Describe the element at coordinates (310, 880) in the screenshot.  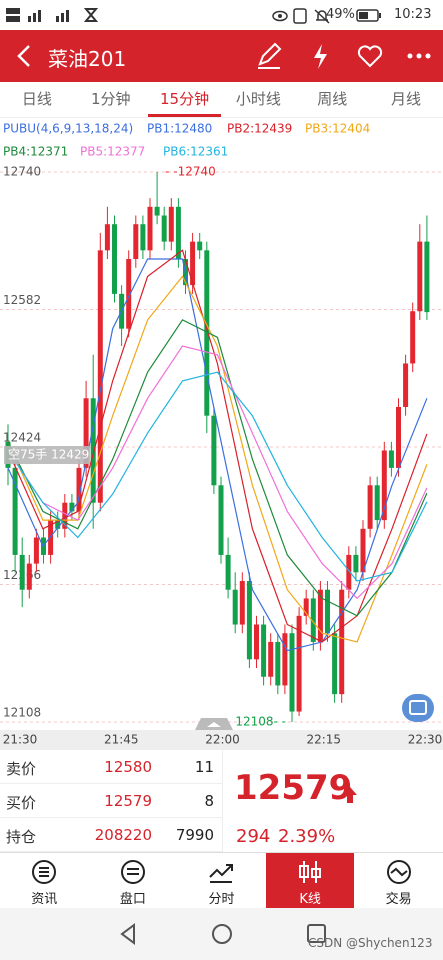
I see `nav-item: K线` at that location.